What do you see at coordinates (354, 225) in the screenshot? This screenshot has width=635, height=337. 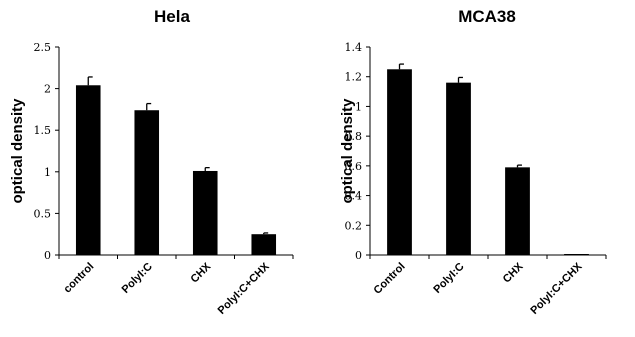 I see `y-tick-label: 0.2` at bounding box center [354, 225].